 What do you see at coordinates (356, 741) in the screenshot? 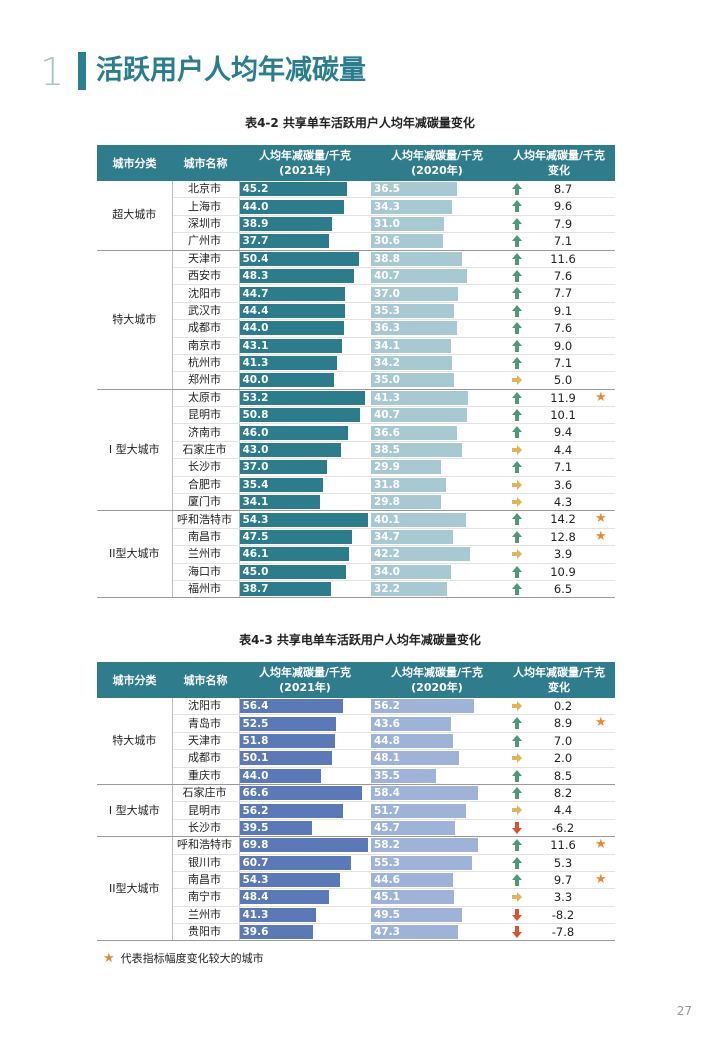
I see `table-row: 天津市 51.8 44.8 7.0` at bounding box center [356, 741].